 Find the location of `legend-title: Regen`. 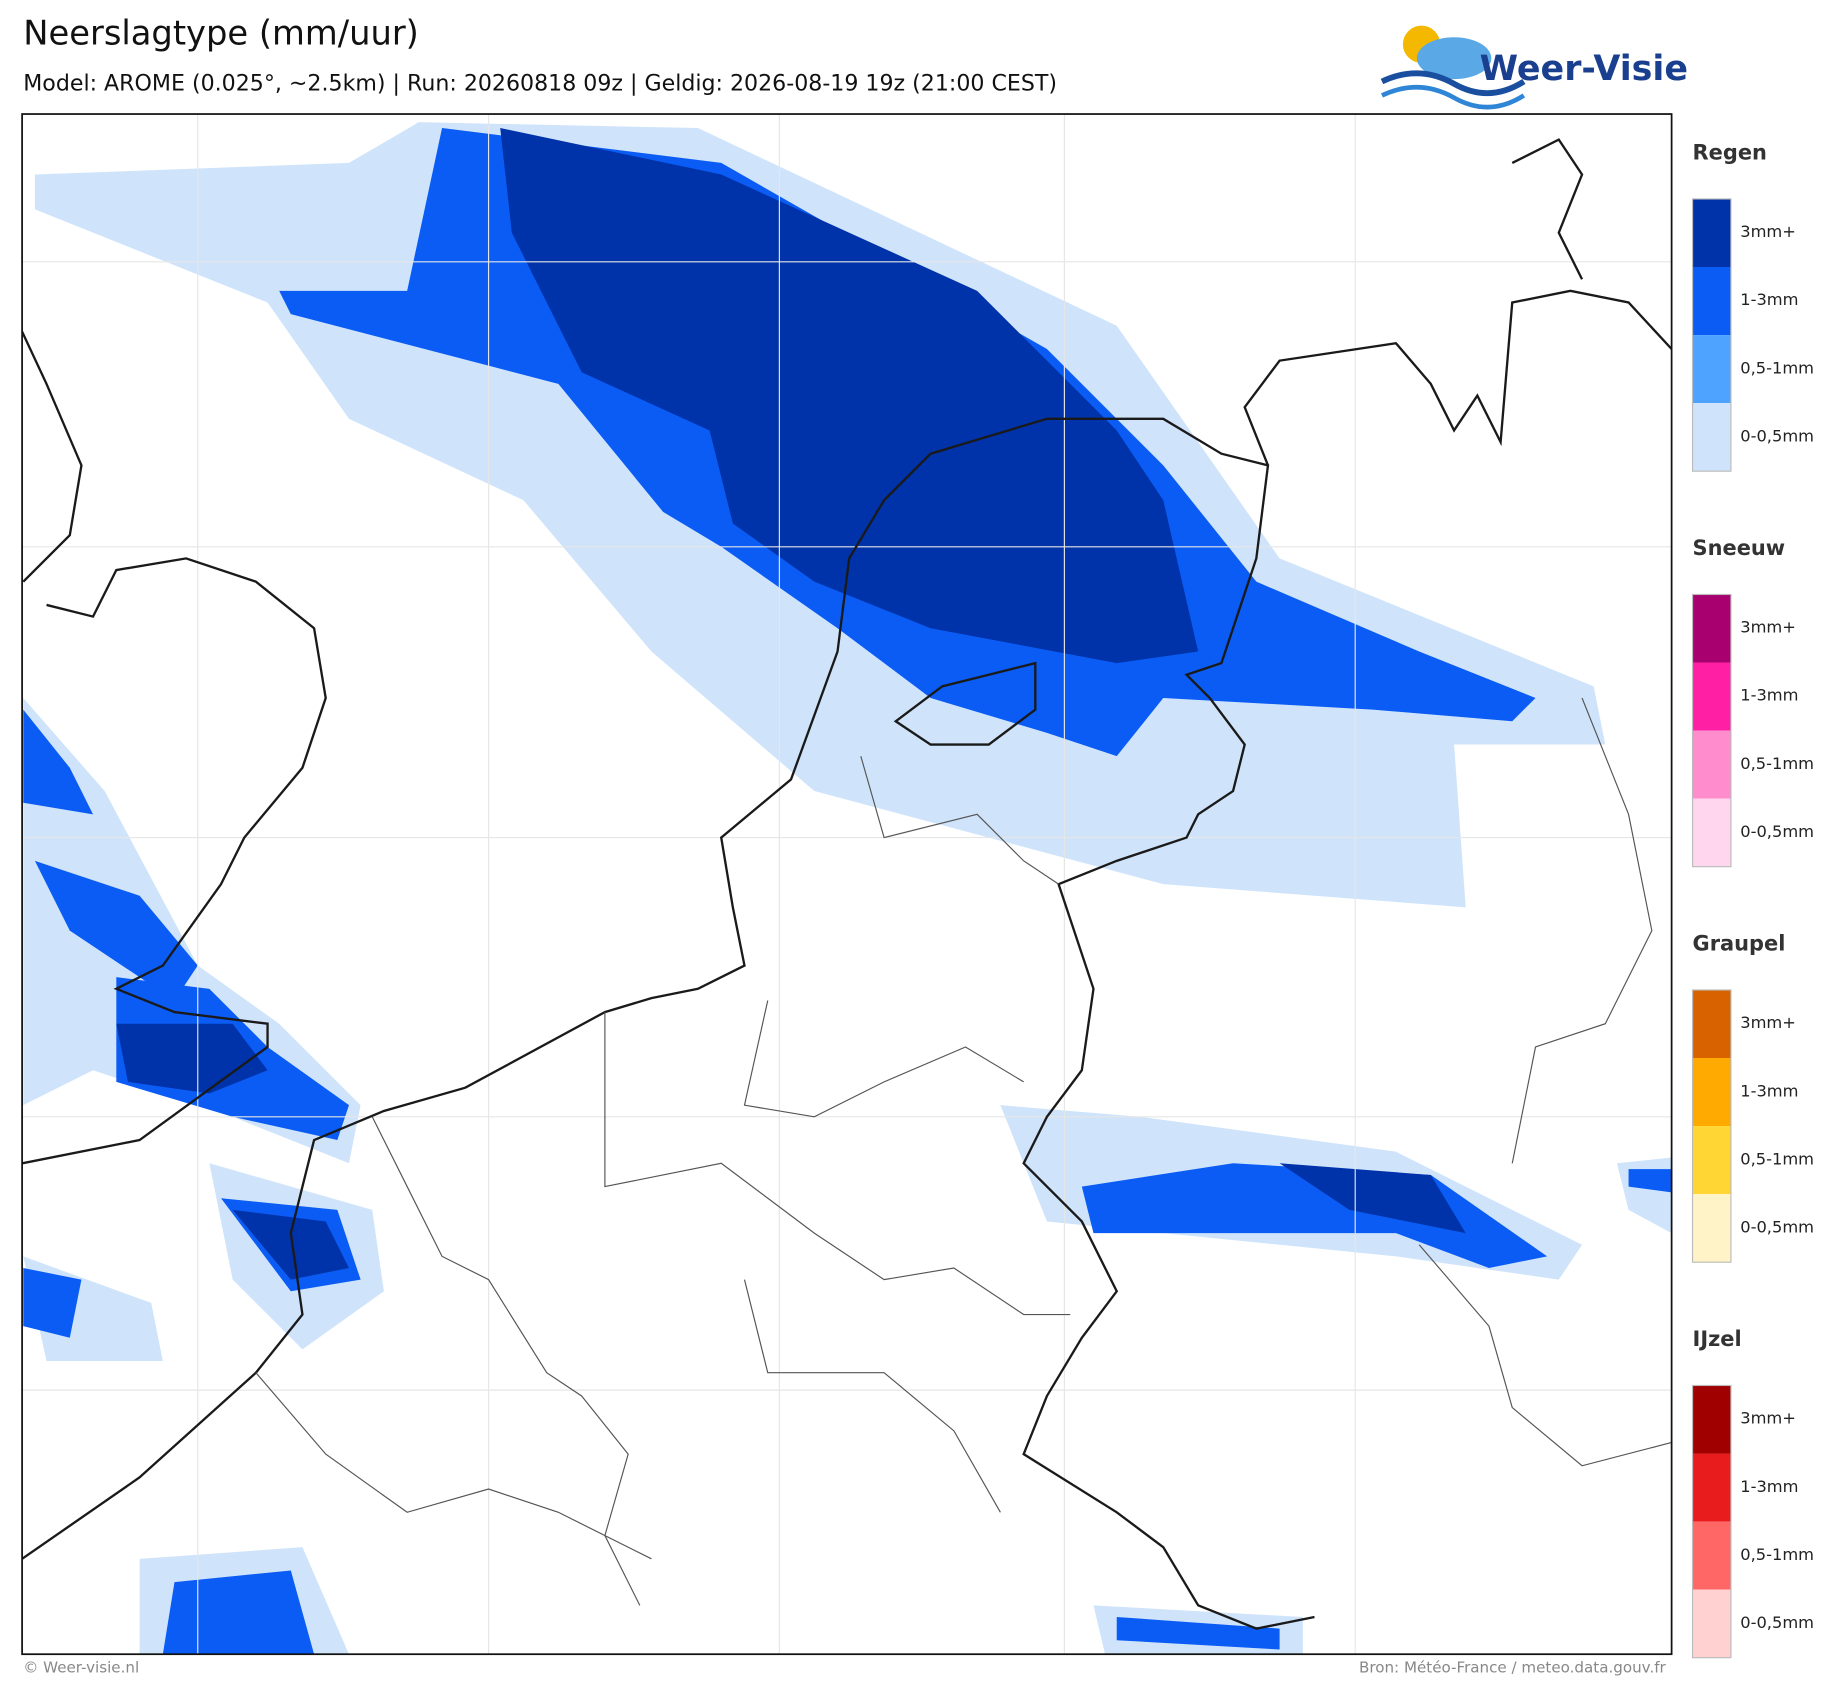

legend-title: Regen is located at coordinates (1730, 153).